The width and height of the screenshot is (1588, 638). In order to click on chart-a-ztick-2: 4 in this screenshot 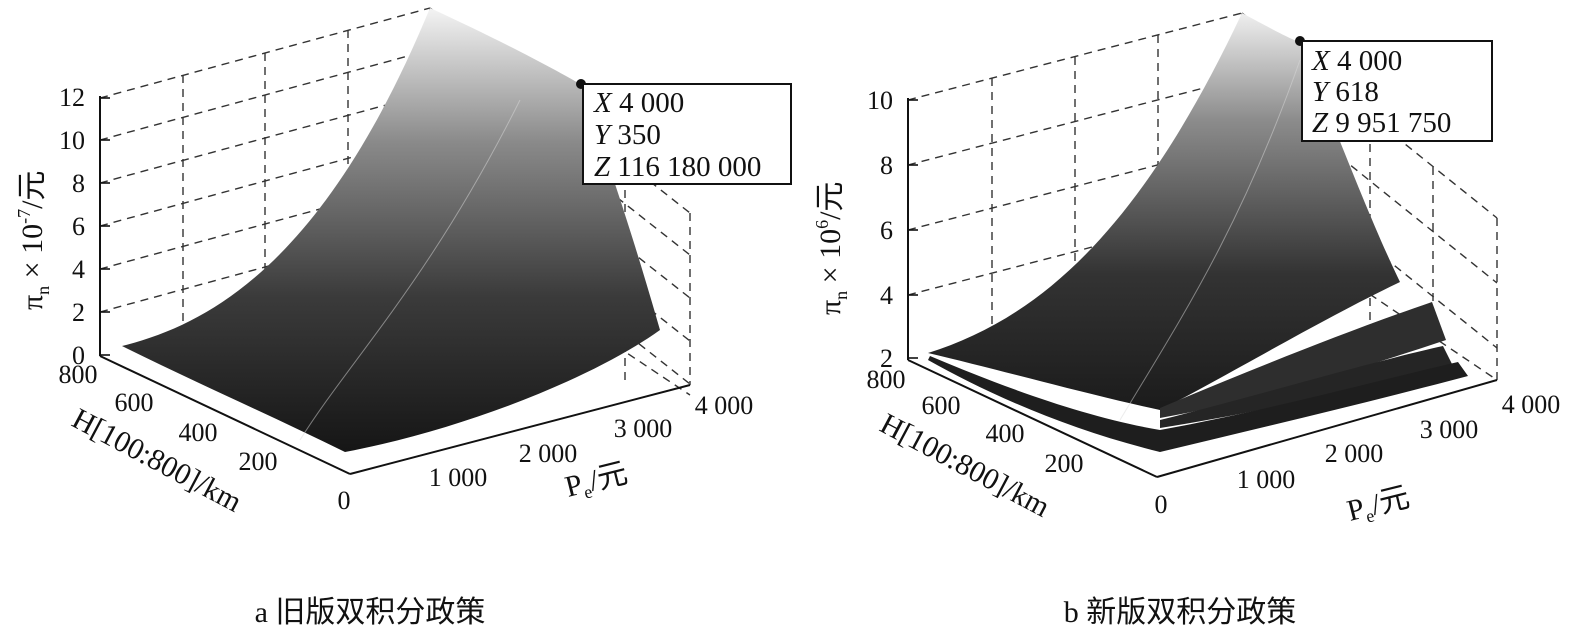, I will do `click(78, 269)`.